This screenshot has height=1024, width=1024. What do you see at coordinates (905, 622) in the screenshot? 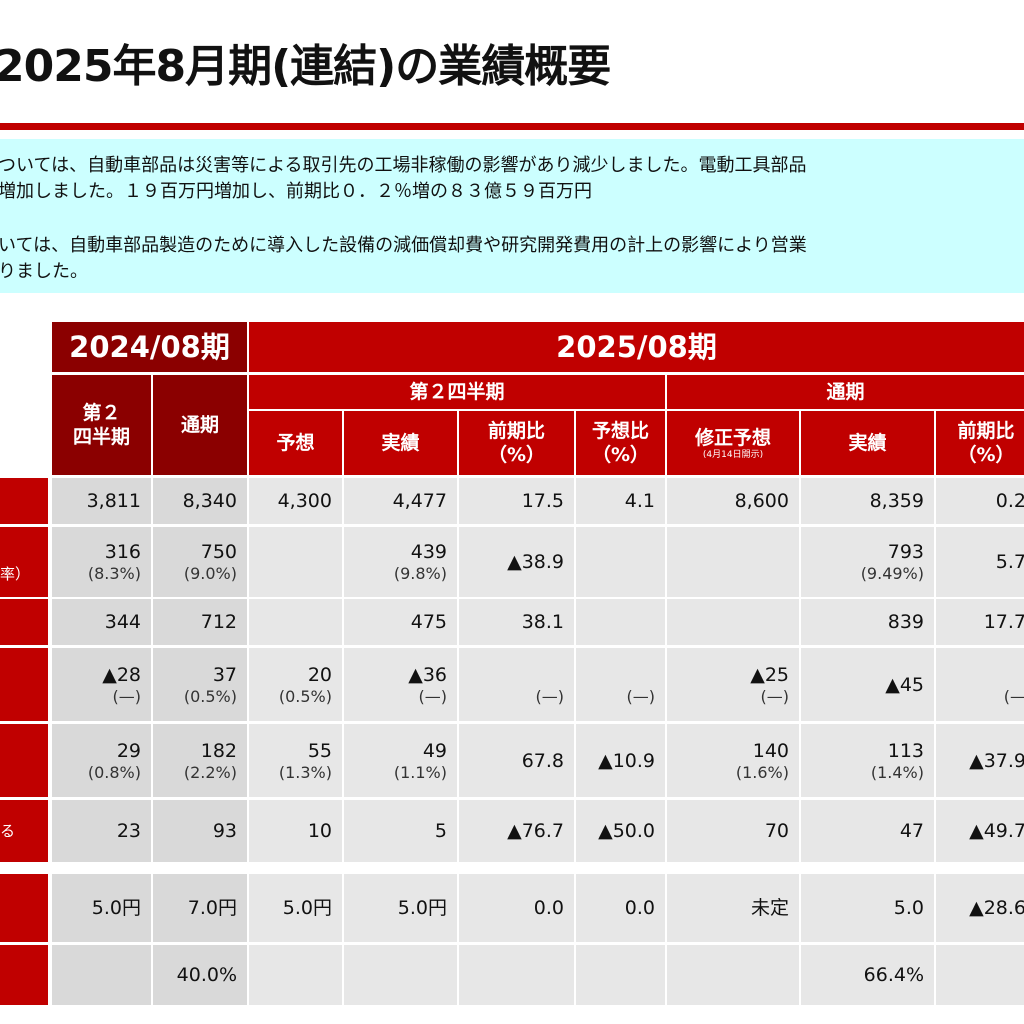
I see `cell-value: 839` at bounding box center [905, 622].